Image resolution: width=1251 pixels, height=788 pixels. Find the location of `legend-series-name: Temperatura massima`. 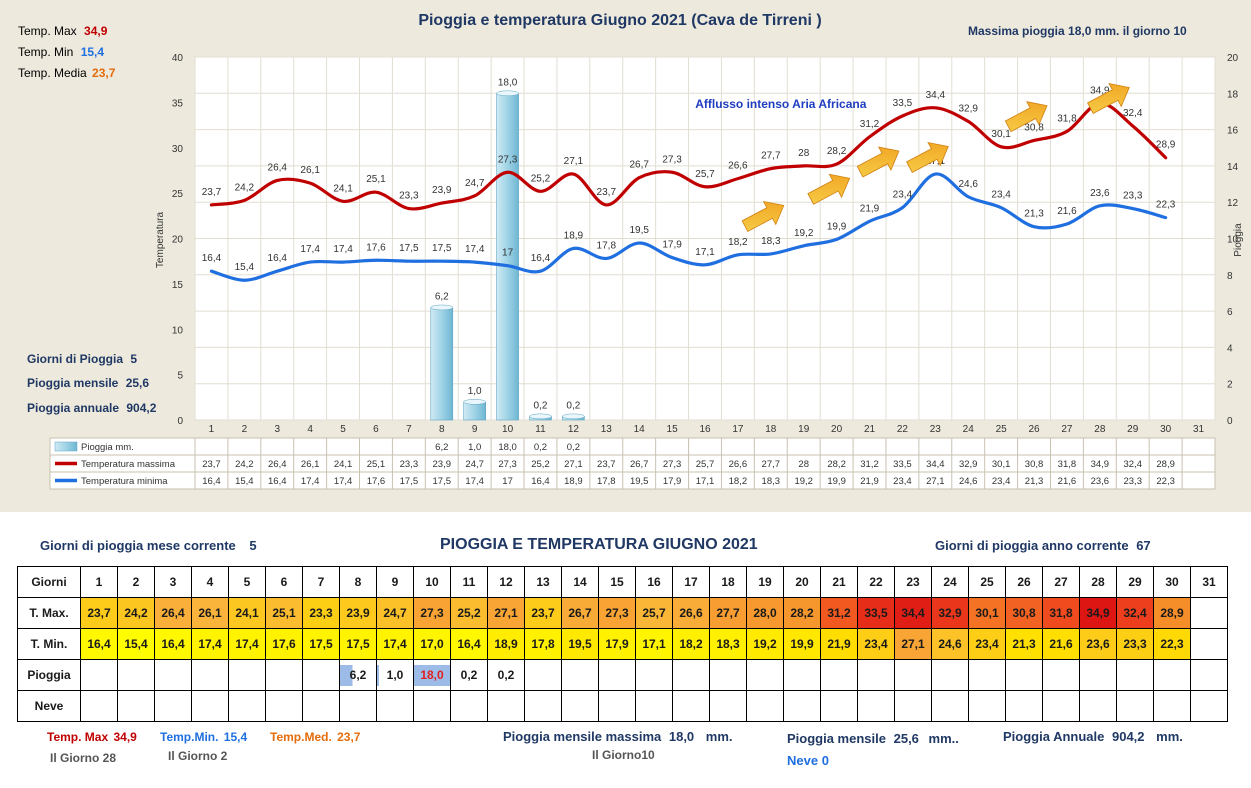

legend-series-name: Temperatura massima is located at coordinates (128, 464).